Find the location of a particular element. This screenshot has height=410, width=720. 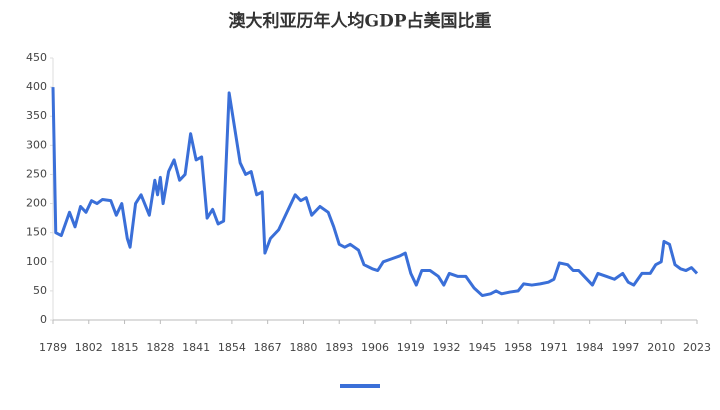

x-tick-label: 1854 is located at coordinates (232, 347).